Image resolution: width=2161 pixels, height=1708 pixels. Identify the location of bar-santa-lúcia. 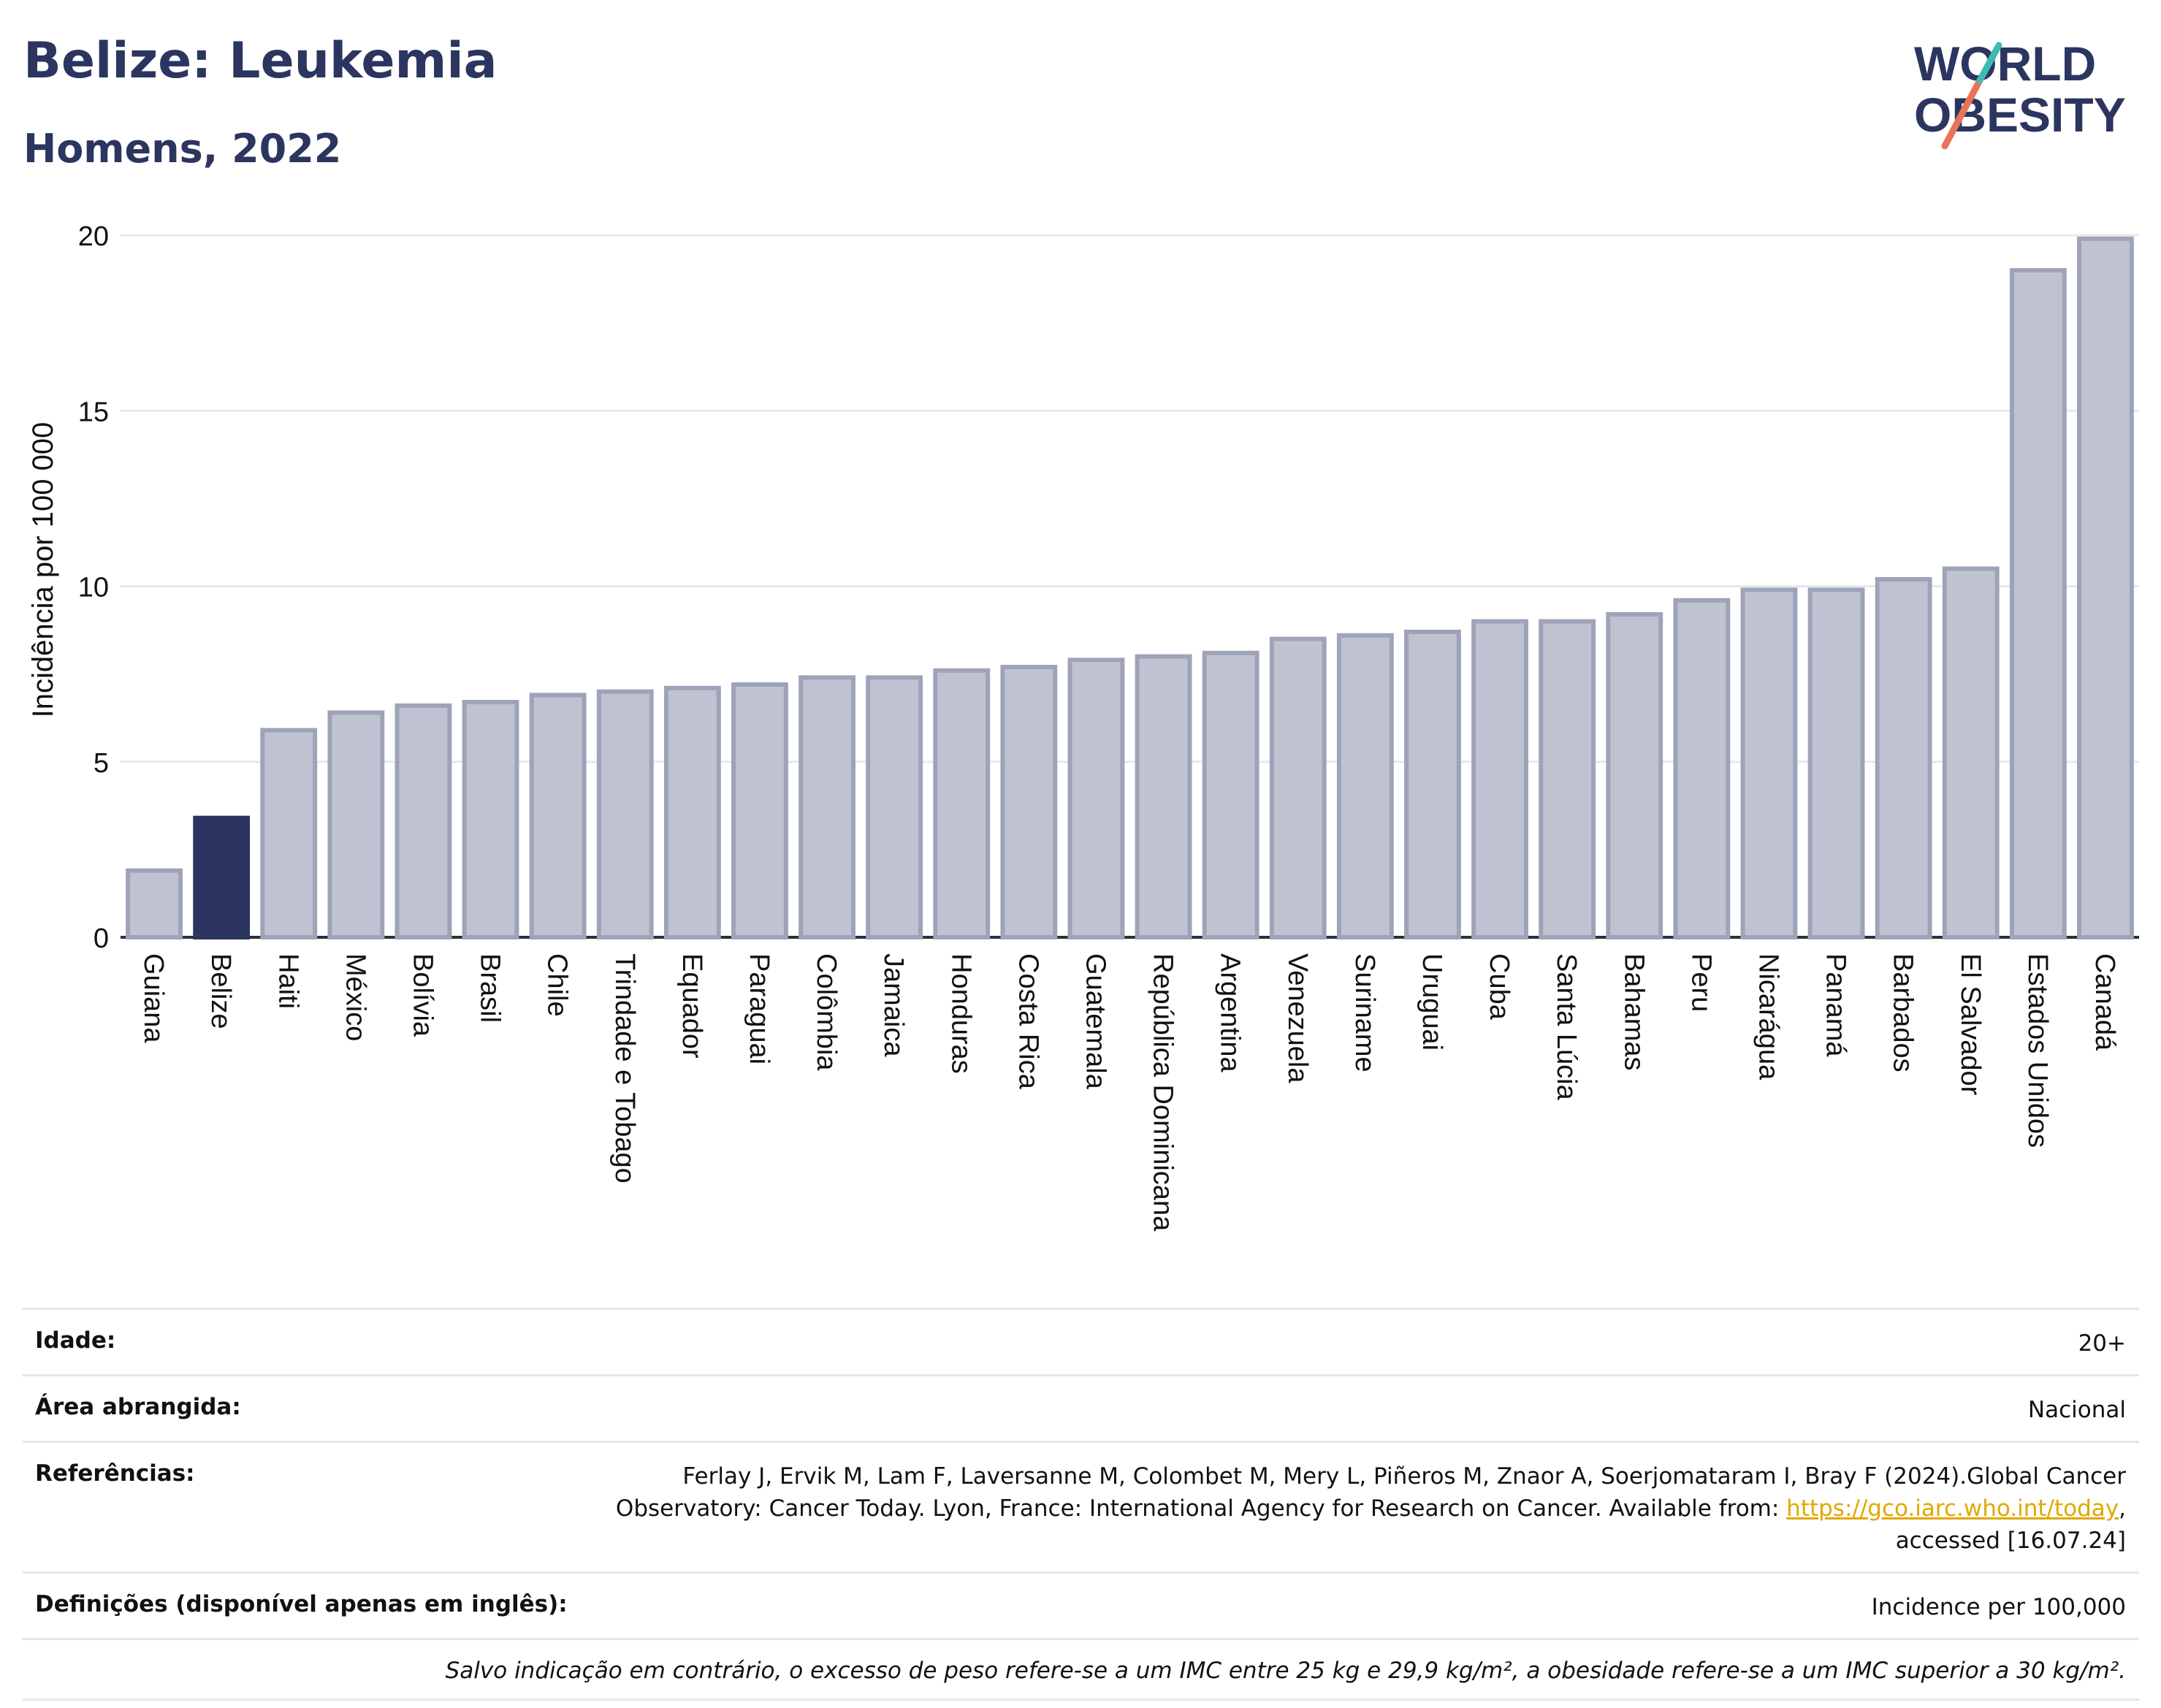
(1567, 779).